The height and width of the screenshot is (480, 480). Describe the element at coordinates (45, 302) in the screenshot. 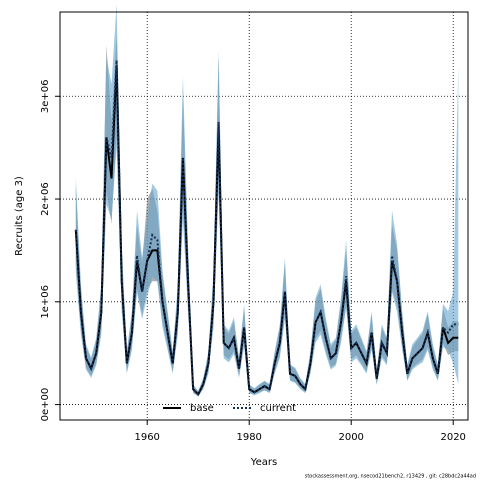

I see `y-tick-label: 1e+06` at that location.